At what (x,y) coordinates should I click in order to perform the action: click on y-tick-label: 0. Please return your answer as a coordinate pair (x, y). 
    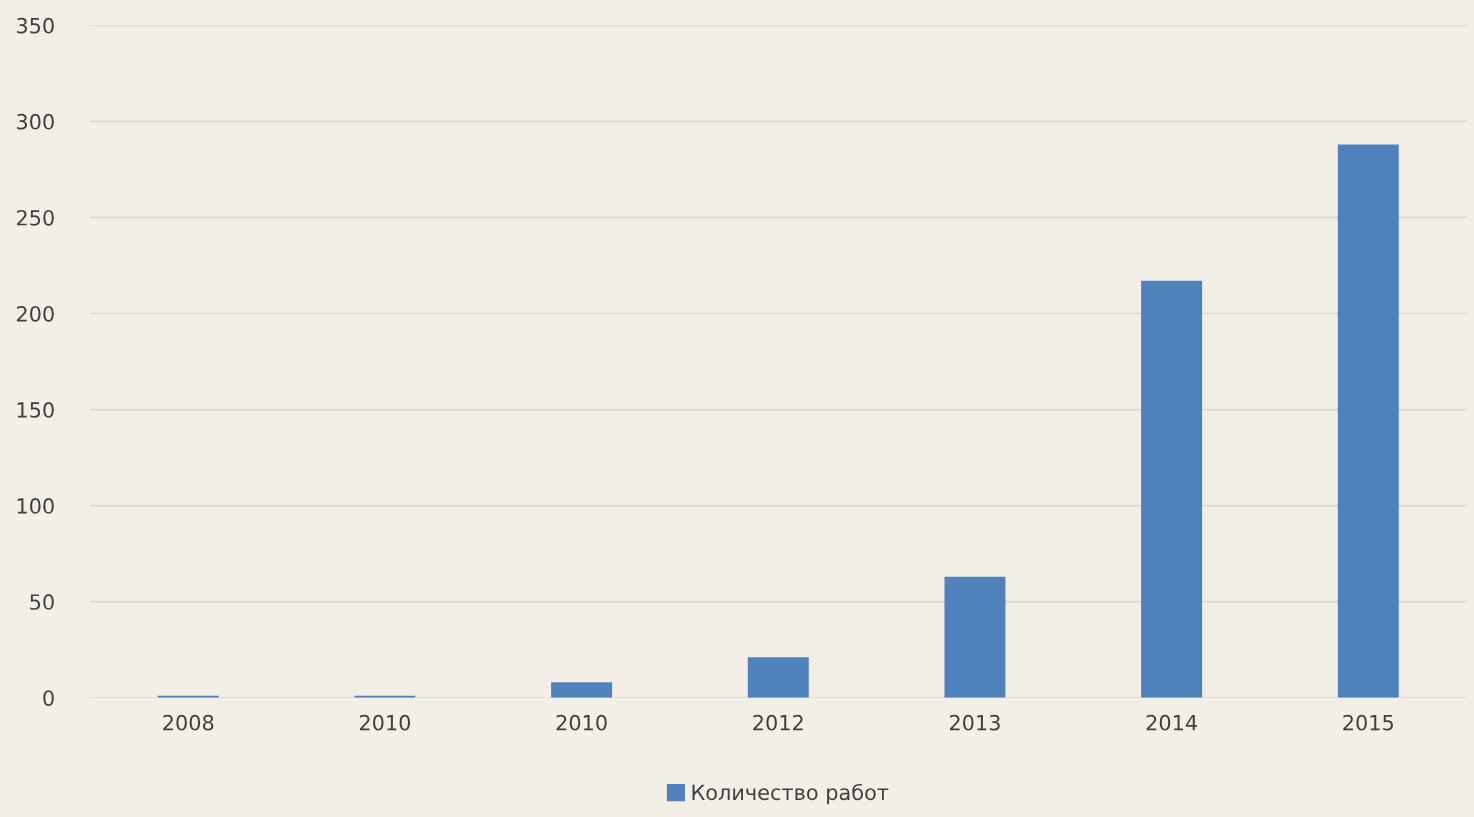
    Looking at the image, I should click on (48, 698).